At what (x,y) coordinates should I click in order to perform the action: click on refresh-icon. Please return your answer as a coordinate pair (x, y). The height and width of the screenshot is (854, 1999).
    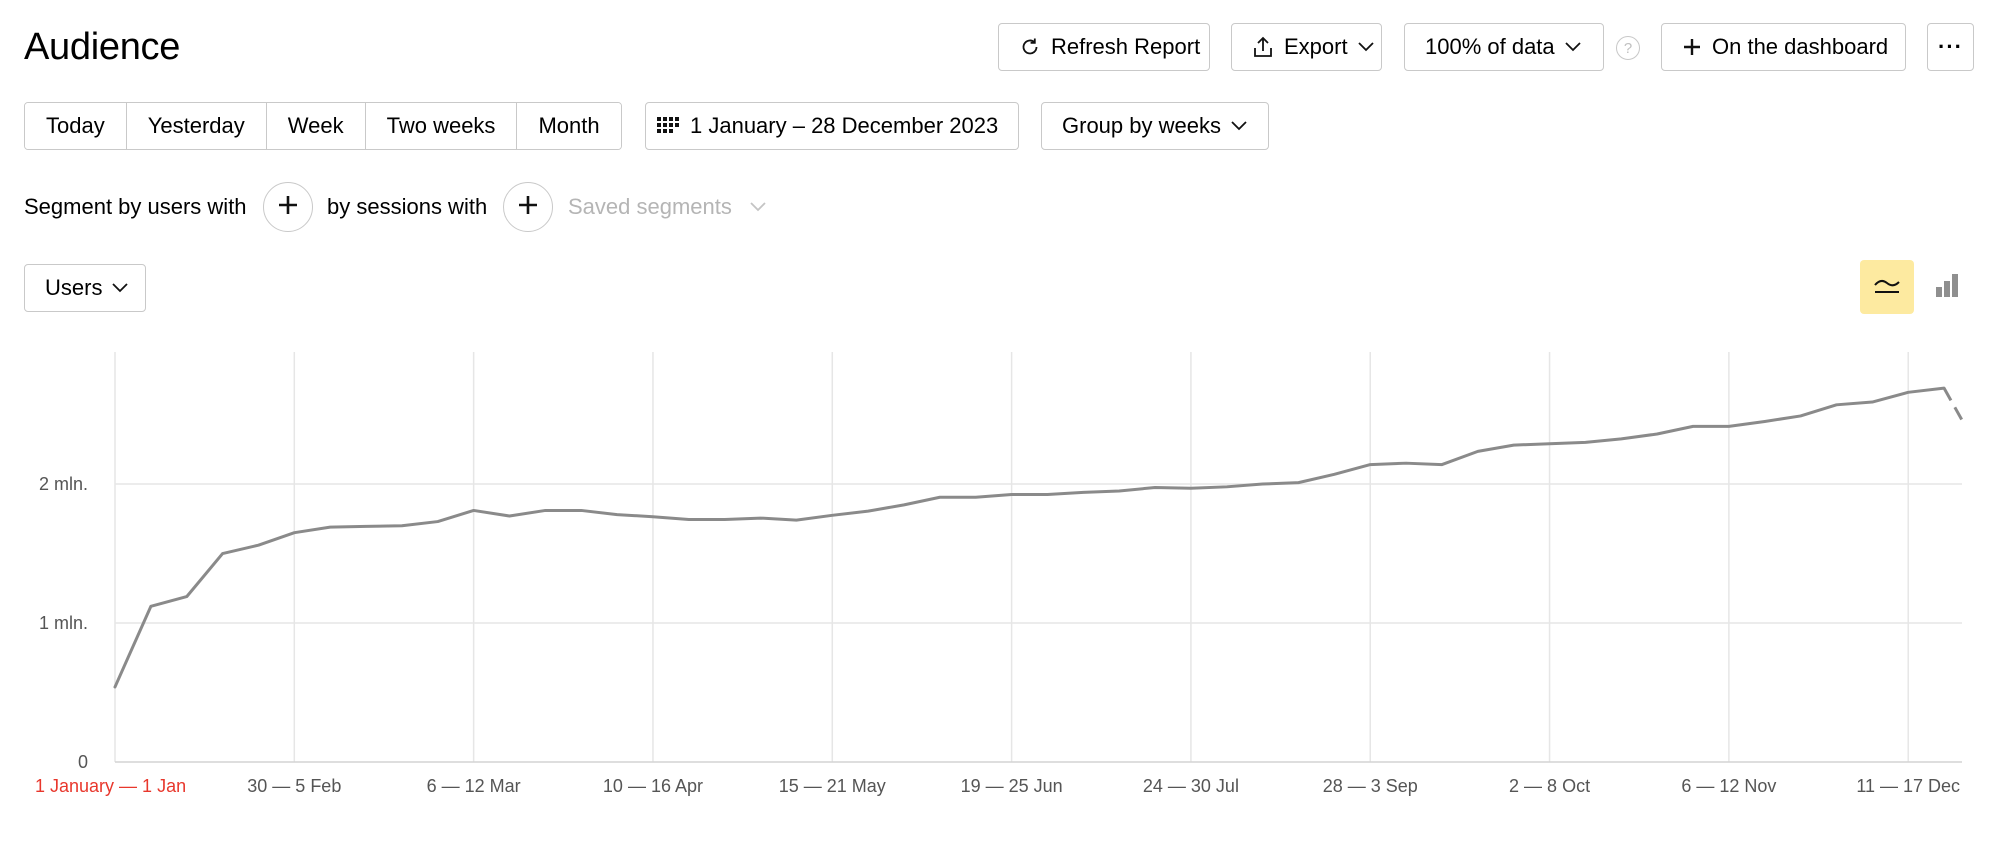
    Looking at the image, I should click on (1030, 47).